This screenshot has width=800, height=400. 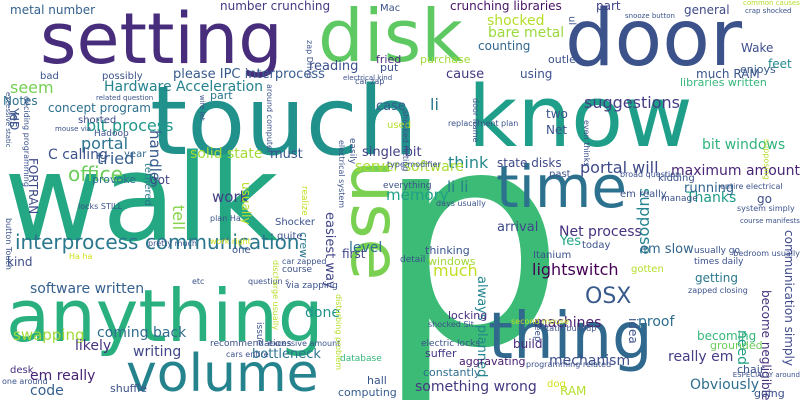 What do you see at coordinates (135, 154) in the screenshot?
I see `cloud-word: year` at bounding box center [135, 154].